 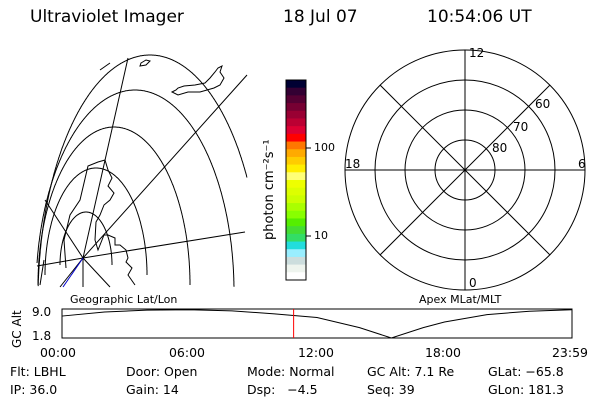 I want to click on geographic-label: Geographic Lat/Lon, so click(x=124, y=299).